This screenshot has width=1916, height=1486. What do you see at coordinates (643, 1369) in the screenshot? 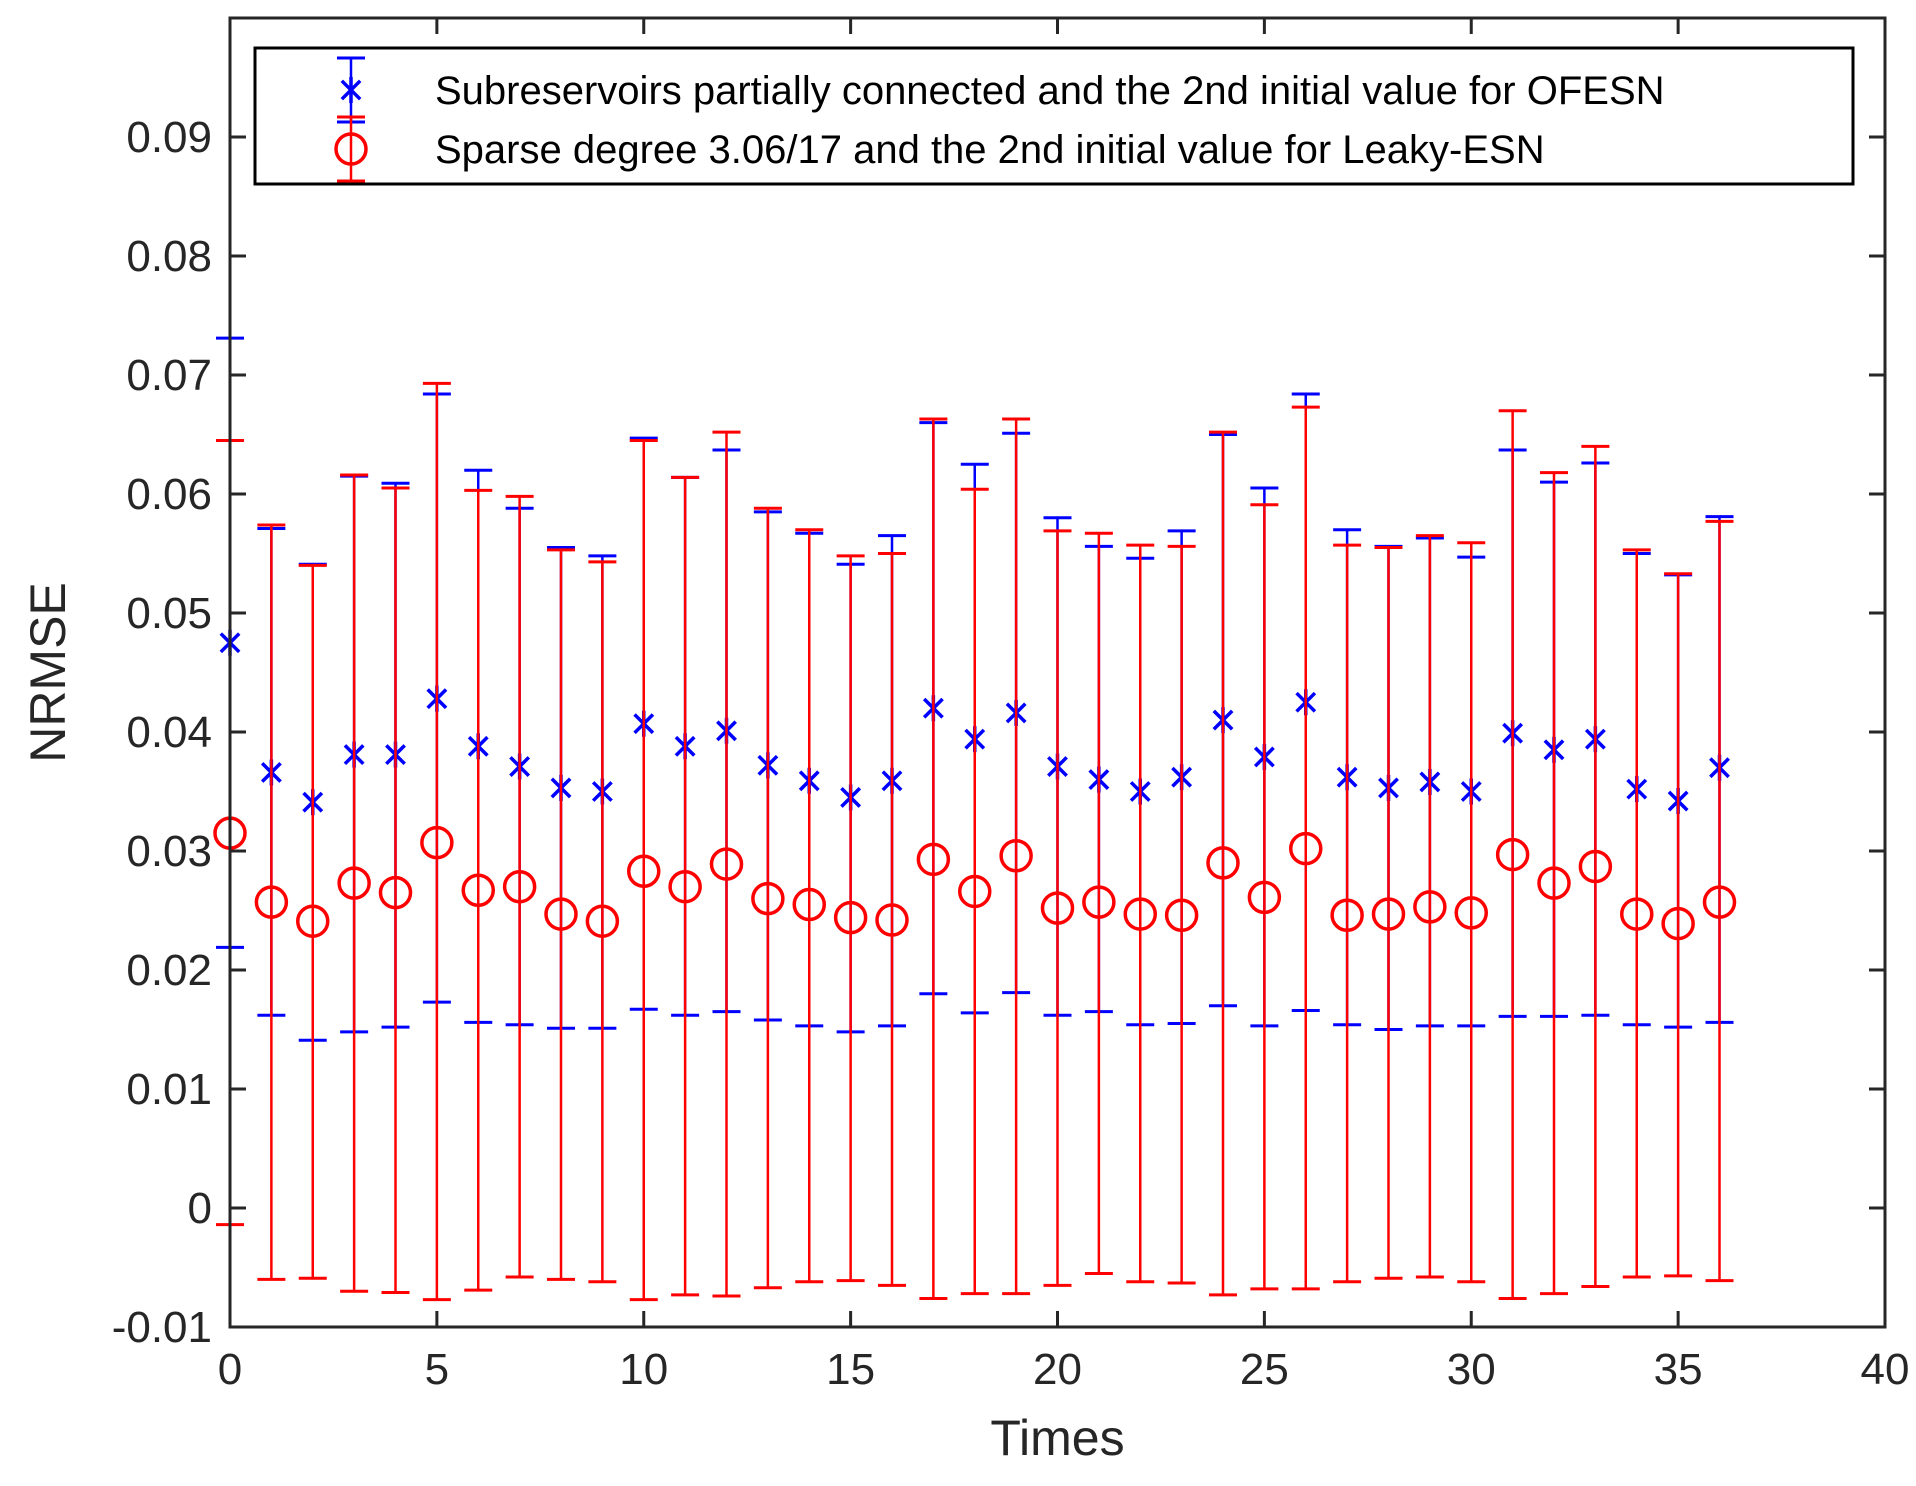
I see `x-tick-label: 10` at bounding box center [643, 1369].